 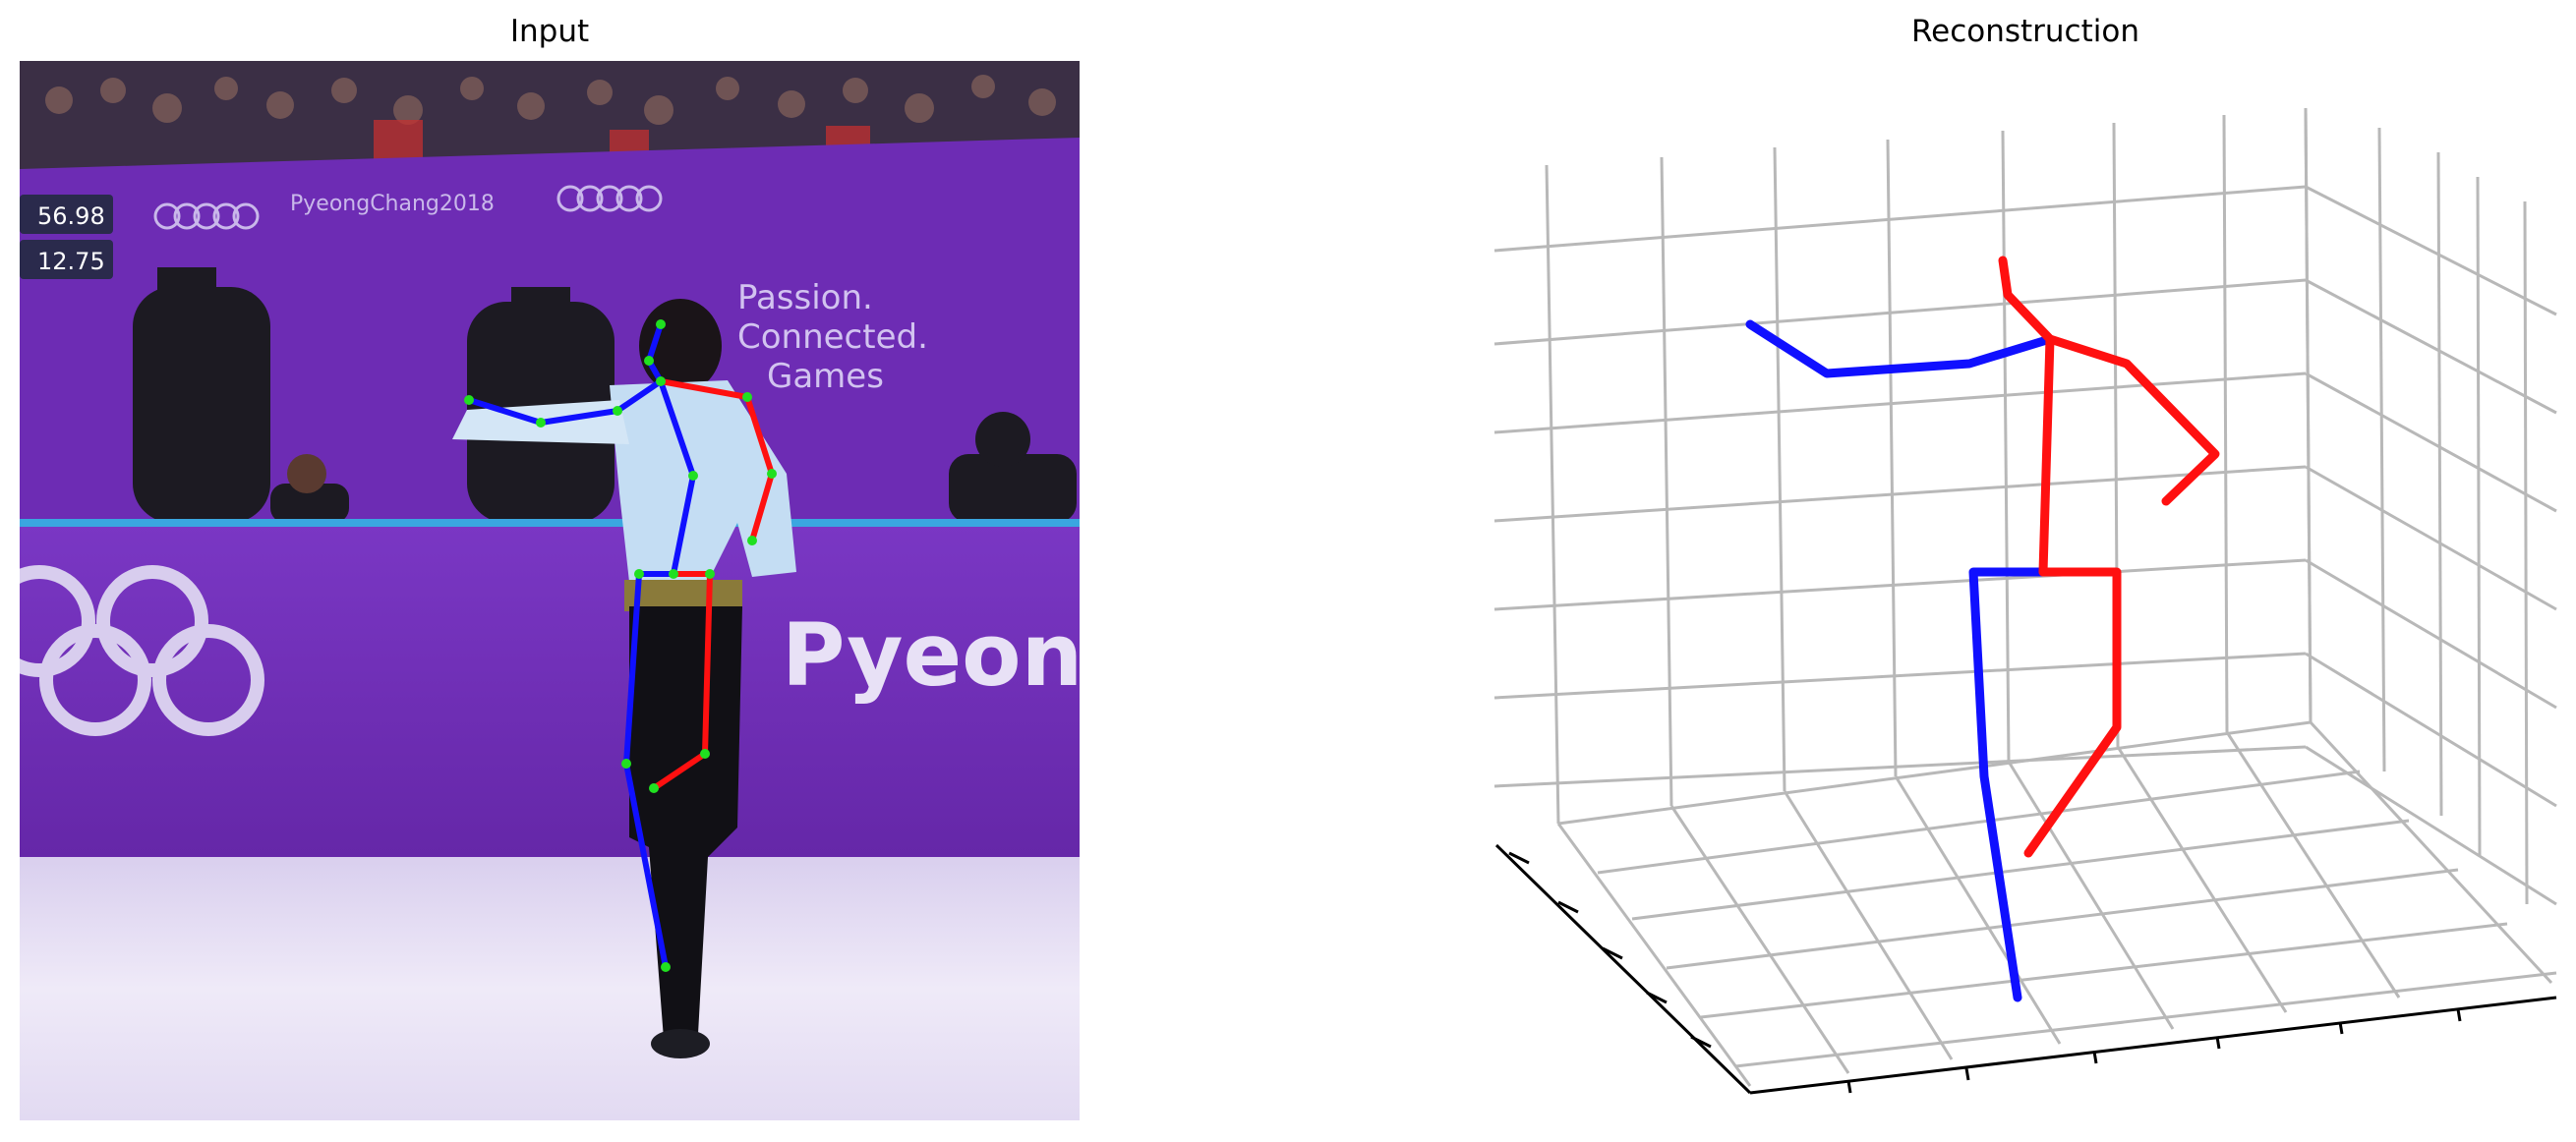 What do you see at coordinates (2024, 31) in the screenshot?
I see `reconstruction-panel-title: Reconstruction` at bounding box center [2024, 31].